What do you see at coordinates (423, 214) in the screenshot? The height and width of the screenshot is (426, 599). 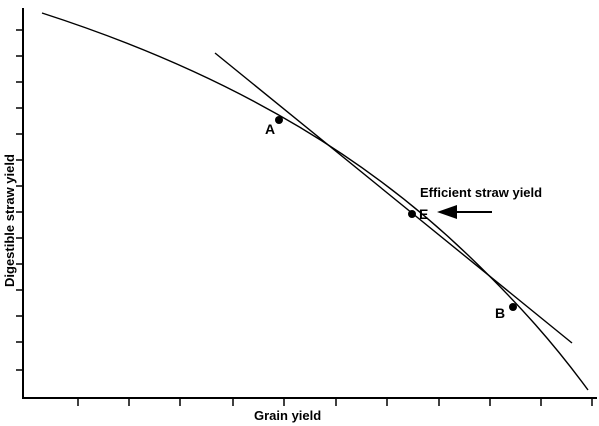 I see `point-e-label: E` at bounding box center [423, 214].